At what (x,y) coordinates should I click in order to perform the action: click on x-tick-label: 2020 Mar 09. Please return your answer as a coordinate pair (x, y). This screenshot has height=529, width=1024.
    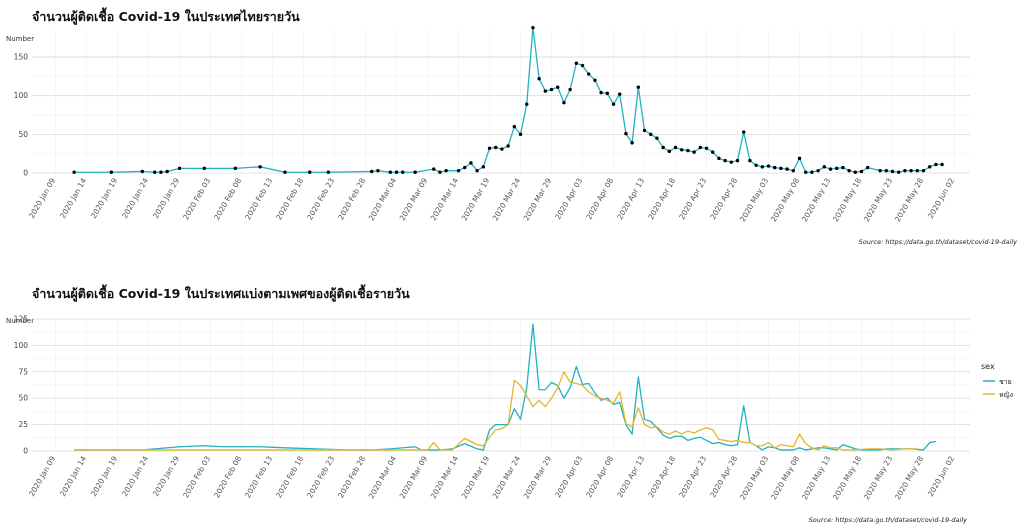
    Looking at the image, I should click on (414, 477).